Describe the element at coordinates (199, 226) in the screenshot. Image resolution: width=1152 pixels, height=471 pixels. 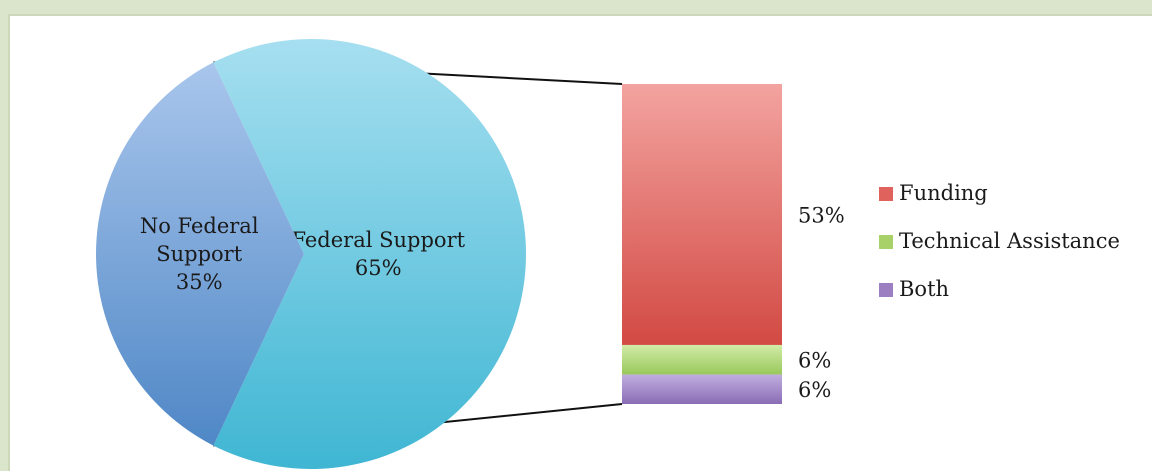
I see `pie-label-no-federal-0: No Federal` at that location.